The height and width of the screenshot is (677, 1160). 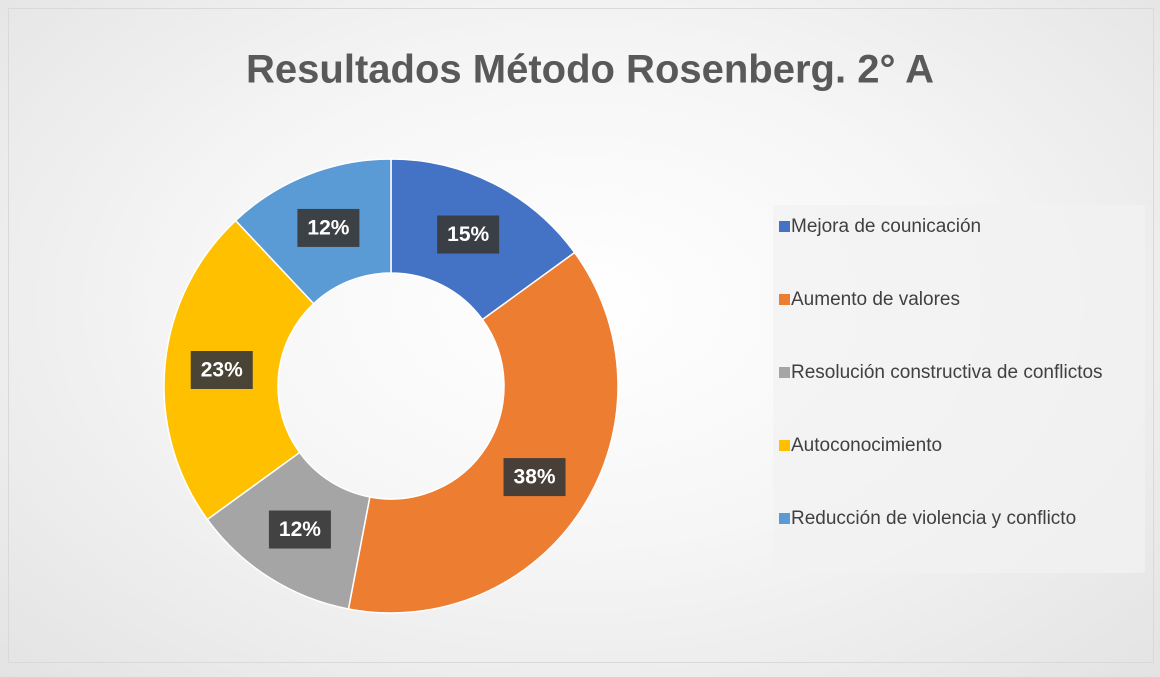 What do you see at coordinates (959, 468) in the screenshot?
I see `legend-item: Autoconocimiento` at bounding box center [959, 468].